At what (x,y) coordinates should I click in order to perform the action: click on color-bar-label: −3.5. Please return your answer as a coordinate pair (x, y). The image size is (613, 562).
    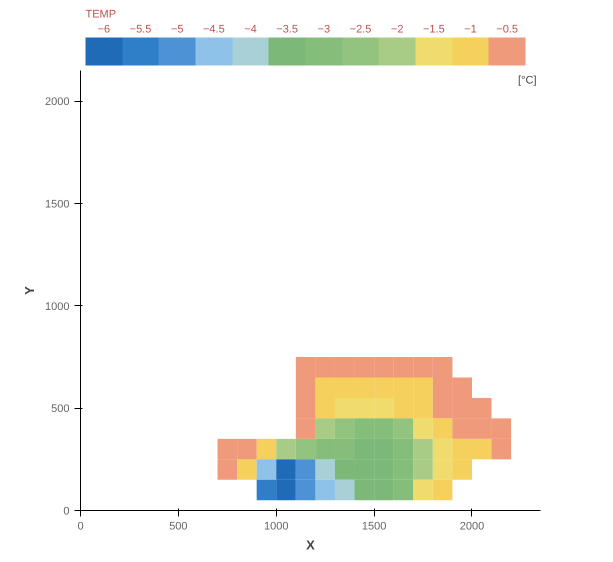
    Looking at the image, I should click on (287, 30).